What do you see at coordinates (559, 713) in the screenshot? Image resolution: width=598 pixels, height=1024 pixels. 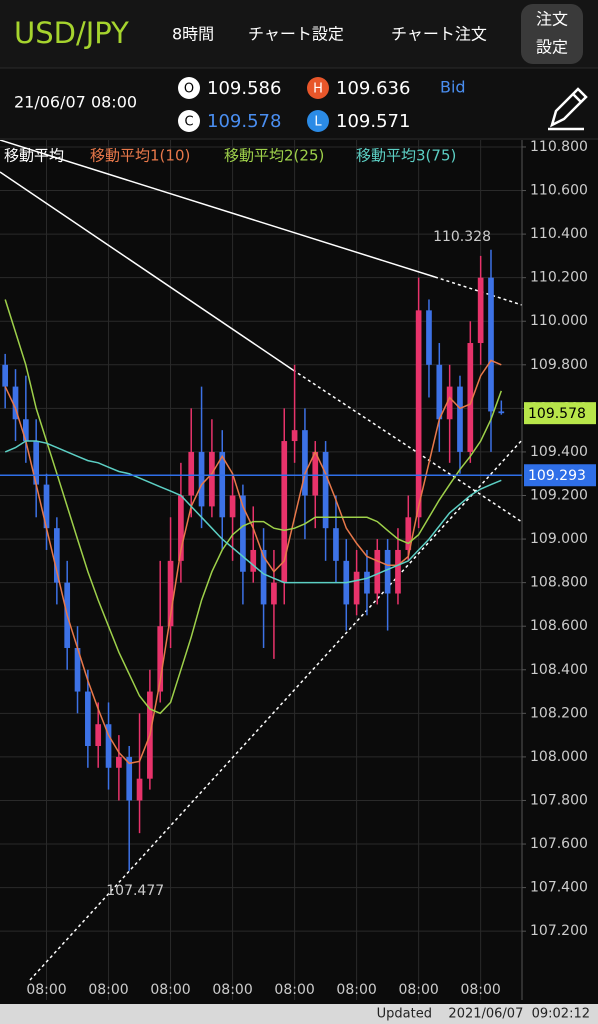 I see `y-tick-label: 108.200` at bounding box center [559, 713].